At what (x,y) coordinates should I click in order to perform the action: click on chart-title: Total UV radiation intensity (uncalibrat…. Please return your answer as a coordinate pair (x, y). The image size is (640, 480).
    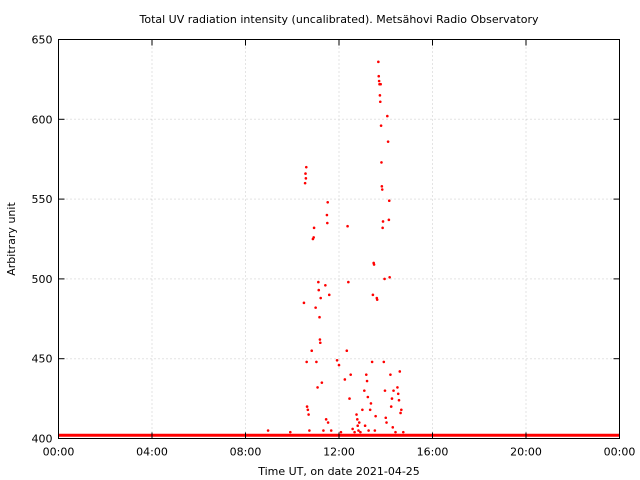
    Looking at the image, I should click on (339, 19).